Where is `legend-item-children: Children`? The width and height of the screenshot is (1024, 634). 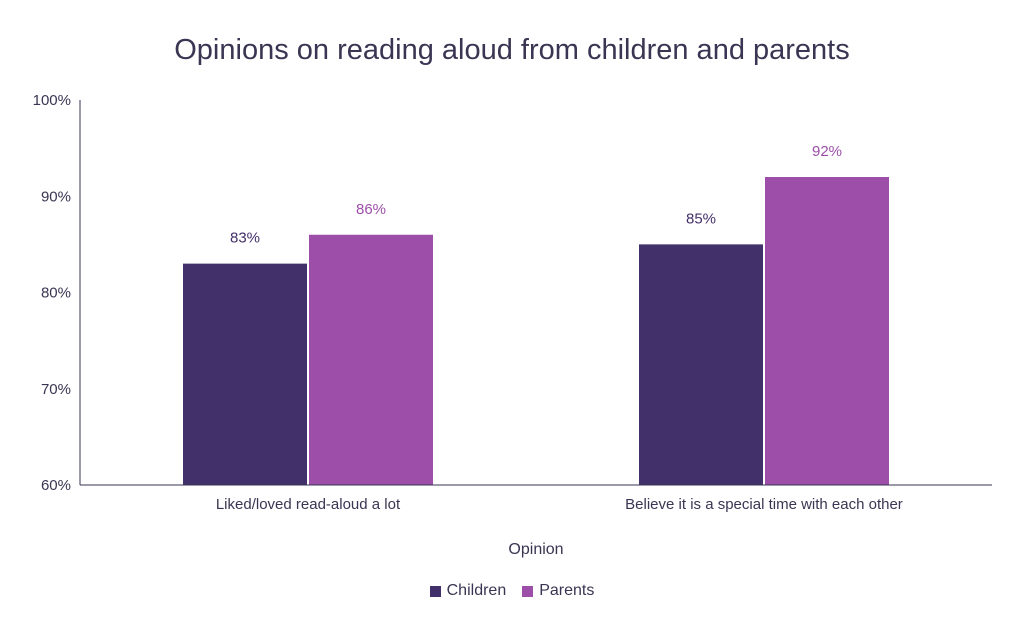
legend-item-children: Children is located at coordinates (468, 591).